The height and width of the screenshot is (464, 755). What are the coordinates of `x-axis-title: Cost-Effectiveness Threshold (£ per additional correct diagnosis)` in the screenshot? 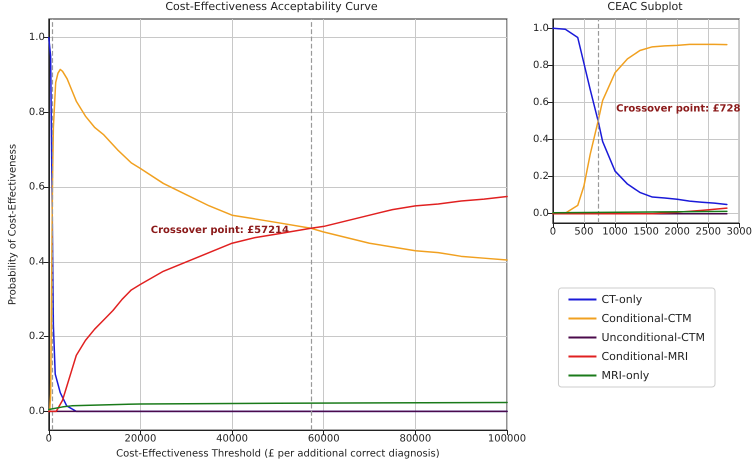 It's located at (278, 454).